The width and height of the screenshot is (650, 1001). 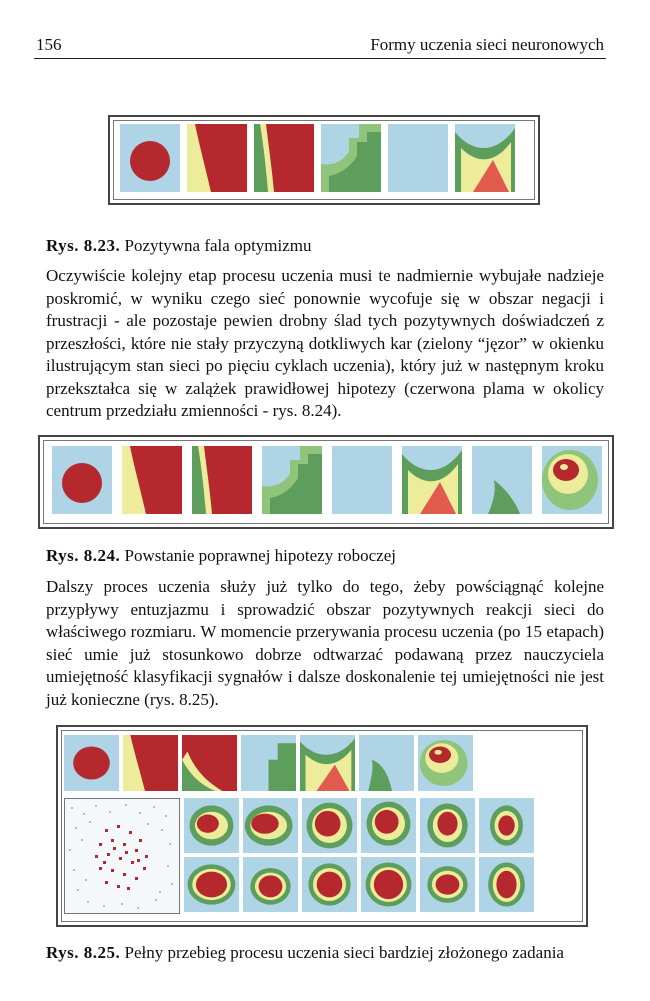 What do you see at coordinates (218, 245) in the screenshot?
I see `figure-caption-text: Pozytywna fala optymizmu` at bounding box center [218, 245].